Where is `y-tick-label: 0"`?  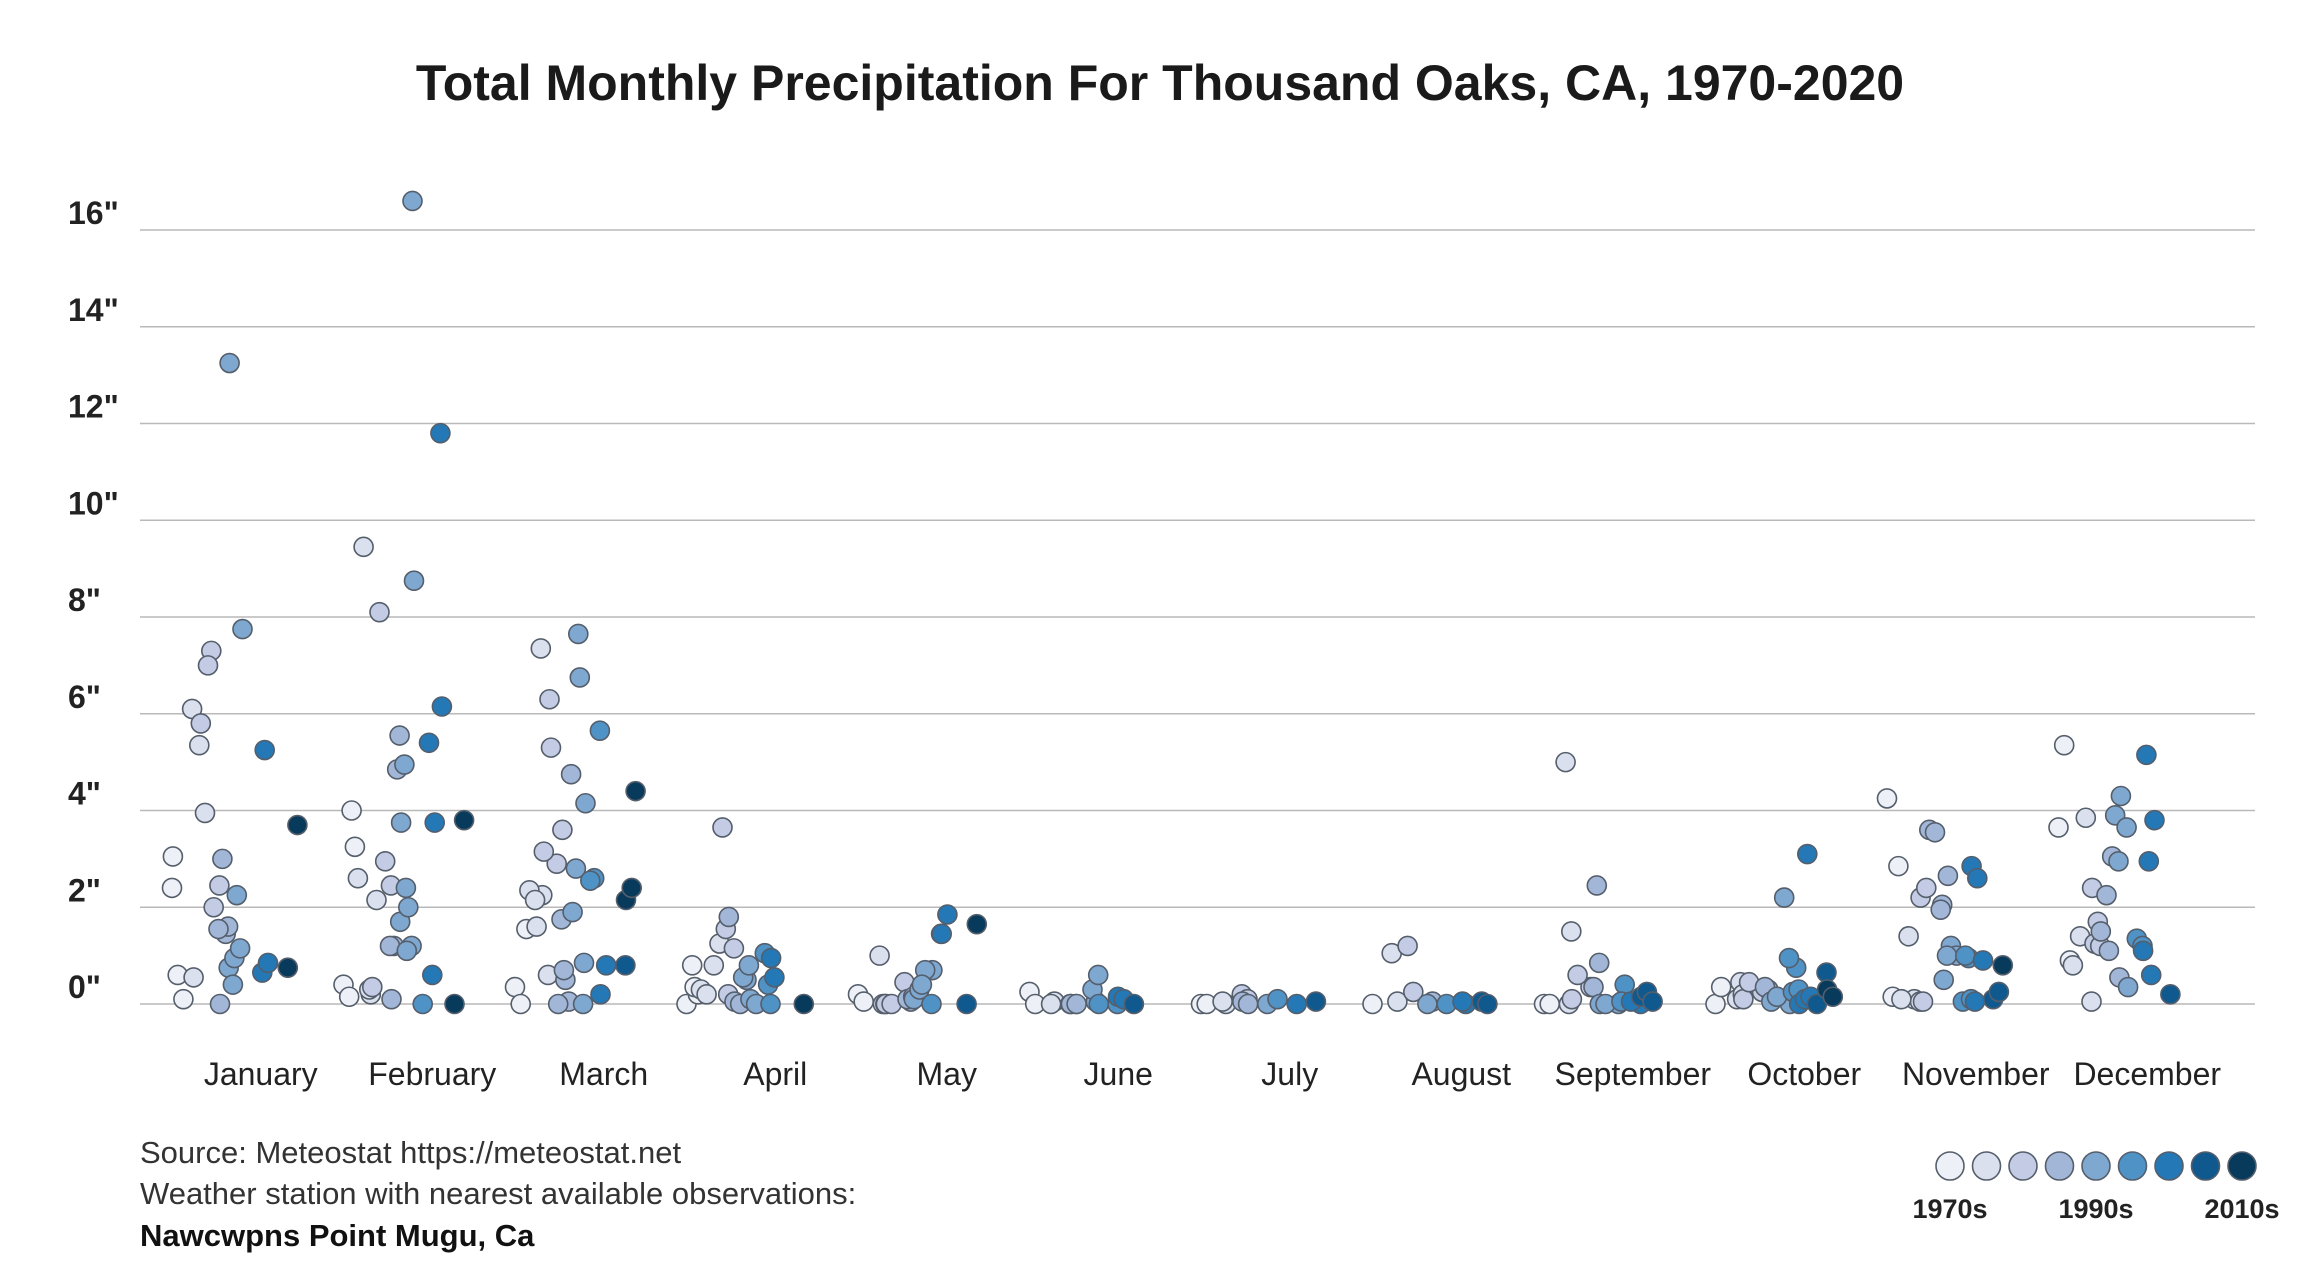 y-tick-label: 0" is located at coordinates (84, 987).